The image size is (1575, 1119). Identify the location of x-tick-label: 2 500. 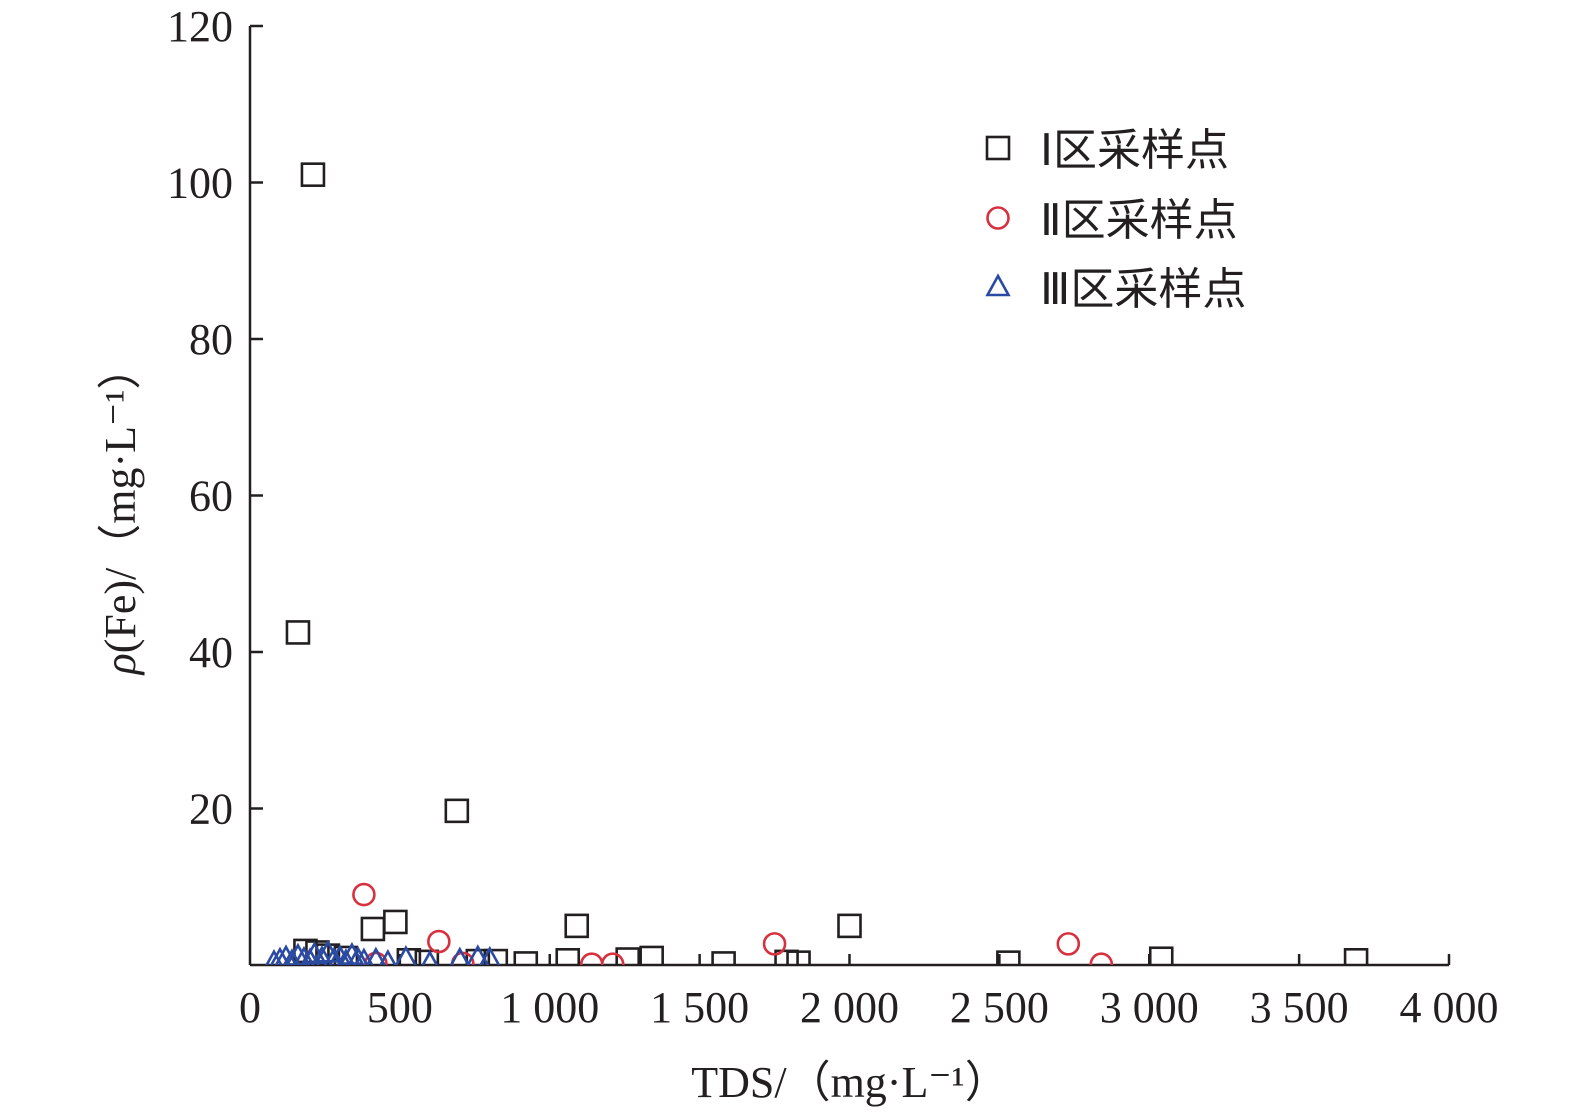
(999, 1007).